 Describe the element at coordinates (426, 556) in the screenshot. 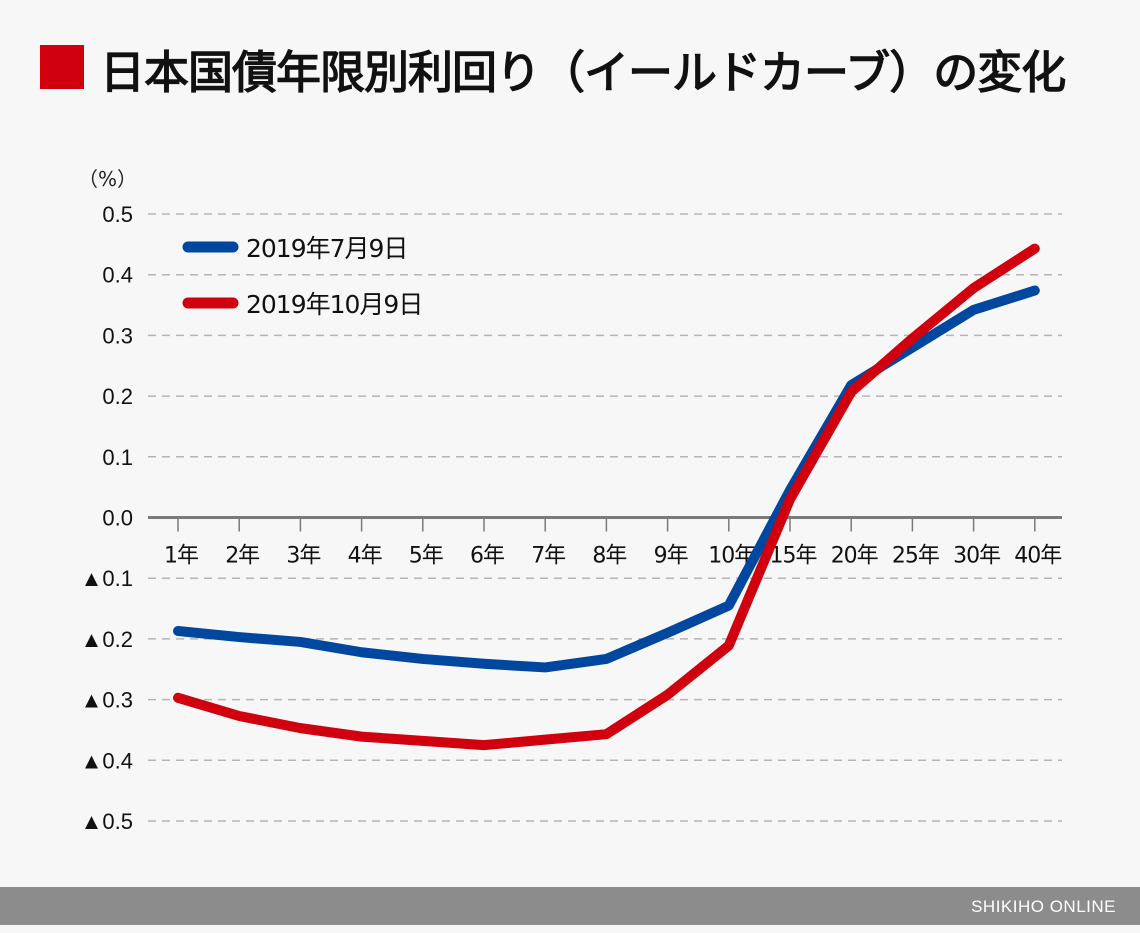

I see `x-tick-label: 5年` at that location.